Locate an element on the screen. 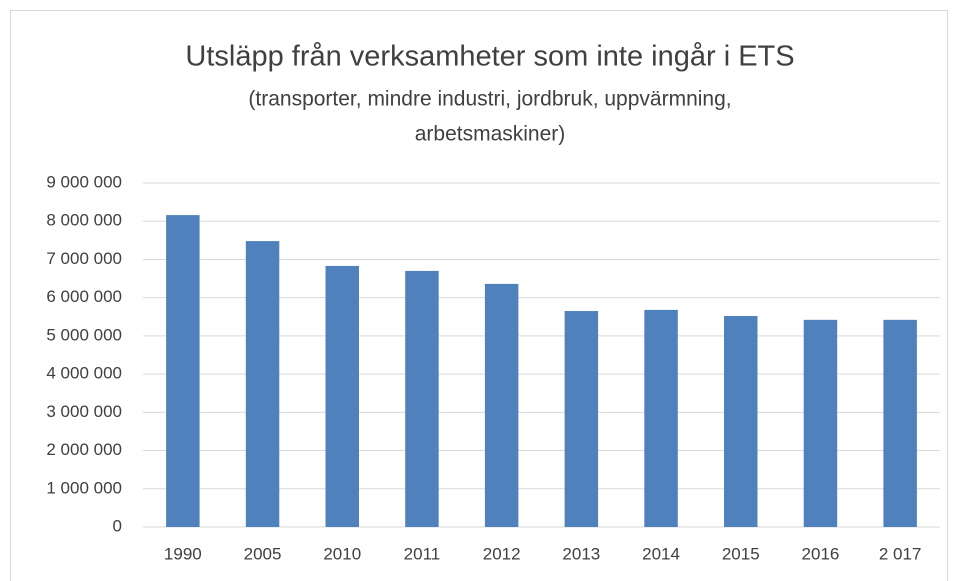 This screenshot has width=957, height=581. x-tick-label: 2016 is located at coordinates (821, 553).